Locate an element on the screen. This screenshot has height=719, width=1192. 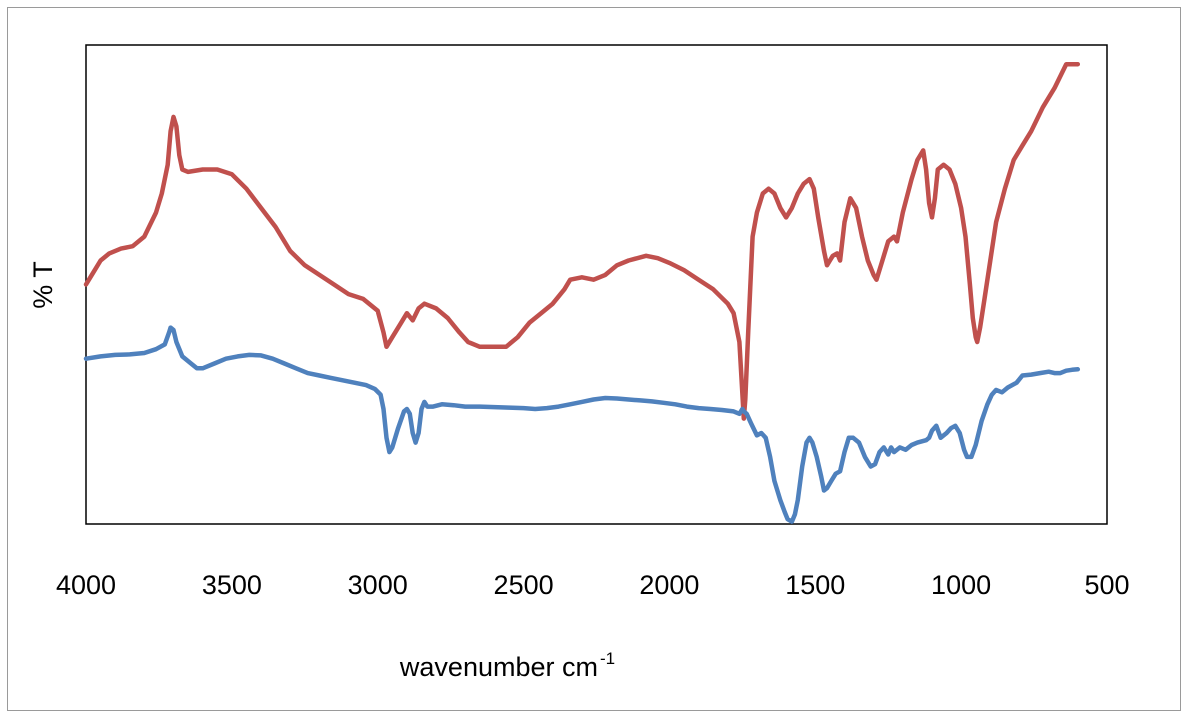
x-tick-label: 1000 is located at coordinates (961, 585).